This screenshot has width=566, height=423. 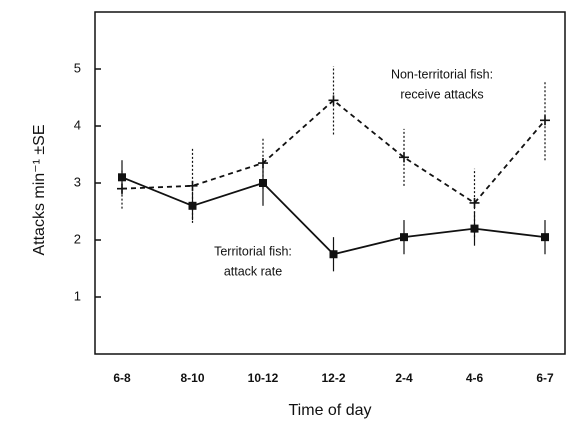 I want to click on x-tick-label: 10-12, so click(x=263, y=378).